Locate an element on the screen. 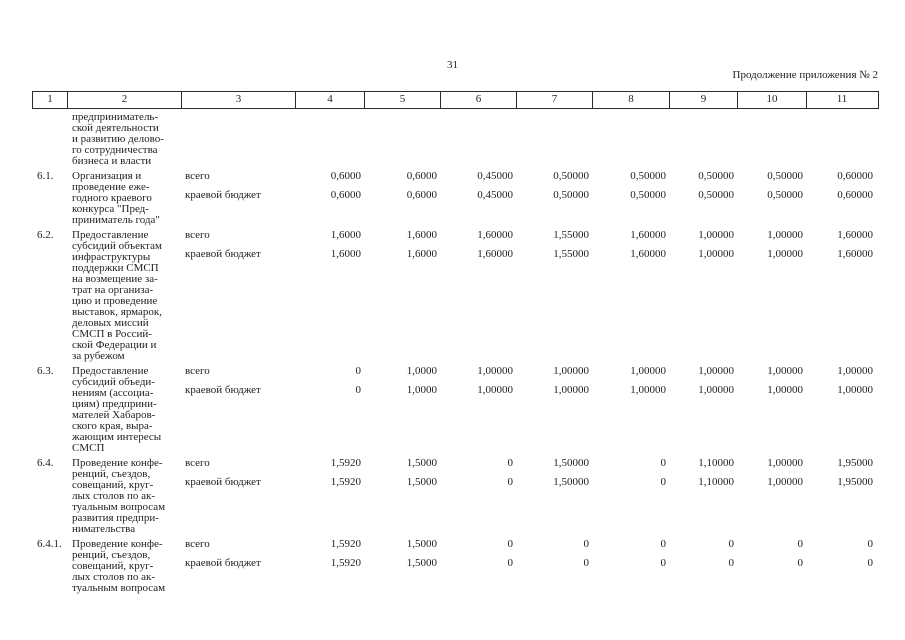 This screenshot has height=640, width=905. column-number-cell: 9 is located at coordinates (704, 100).